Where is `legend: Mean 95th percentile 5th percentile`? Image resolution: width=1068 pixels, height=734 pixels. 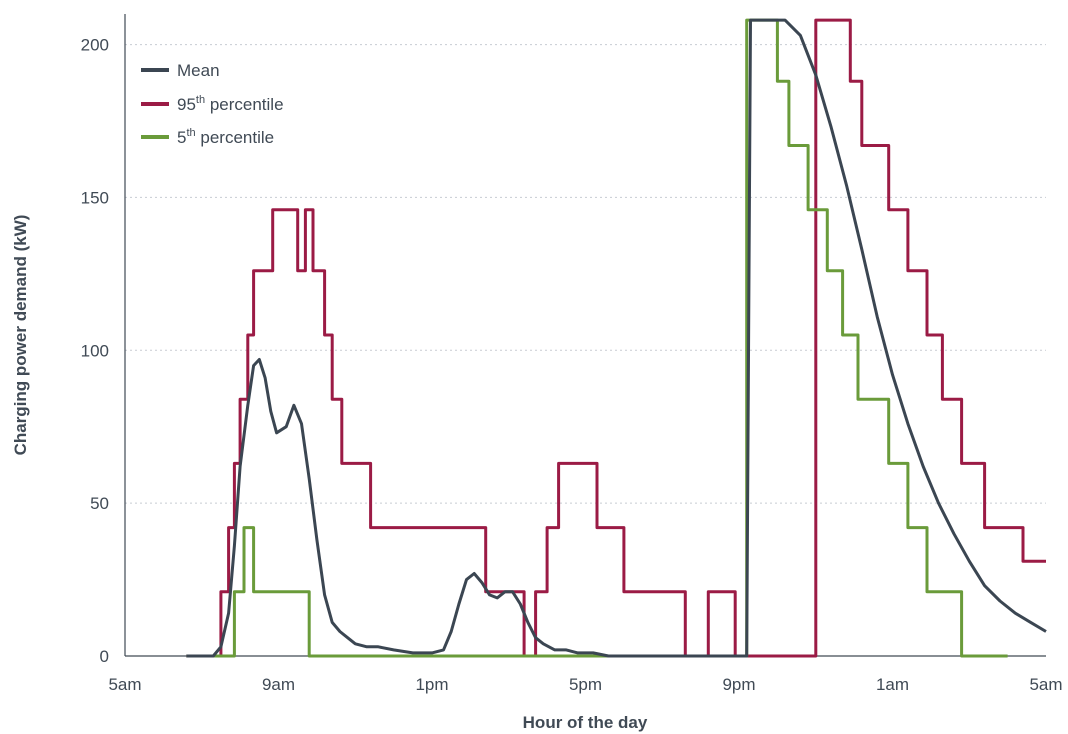
legend: Mean 95th percentile 5th percentile is located at coordinates (212, 104).